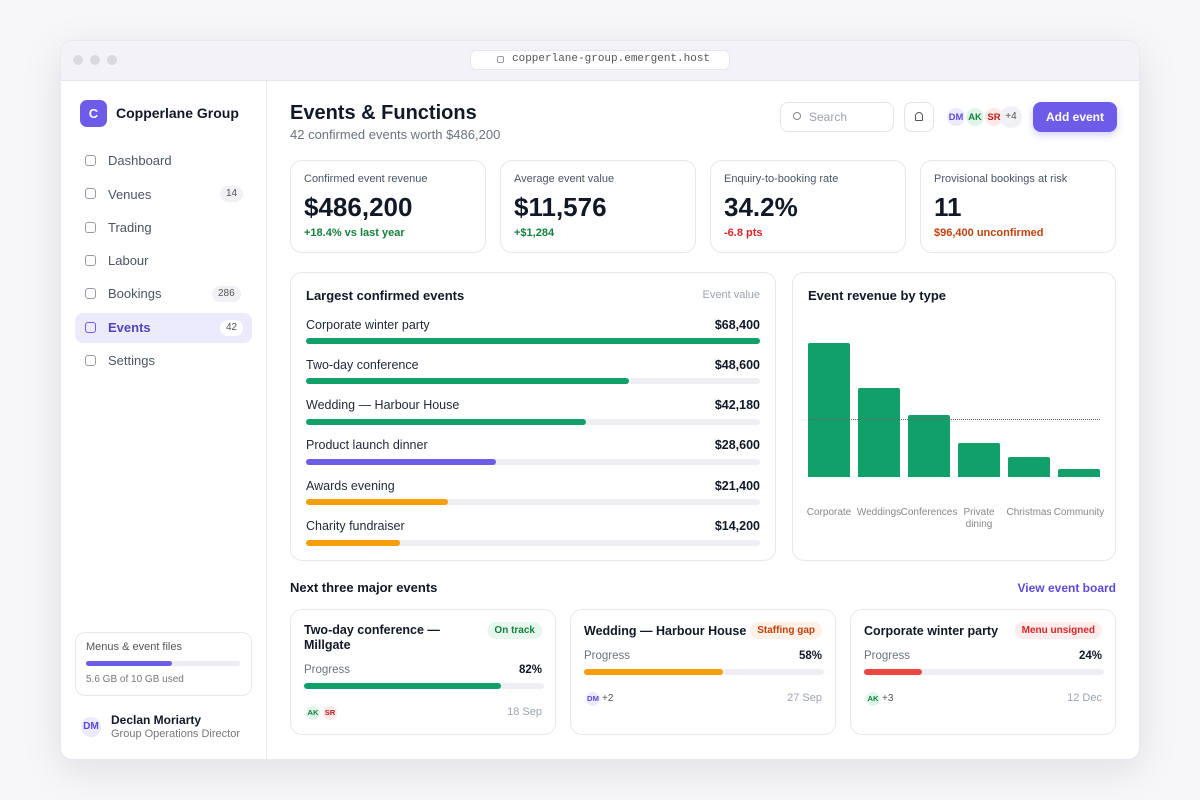  Describe the element at coordinates (134, 647) in the screenshot. I see `storage-title: Menus & event files` at that location.